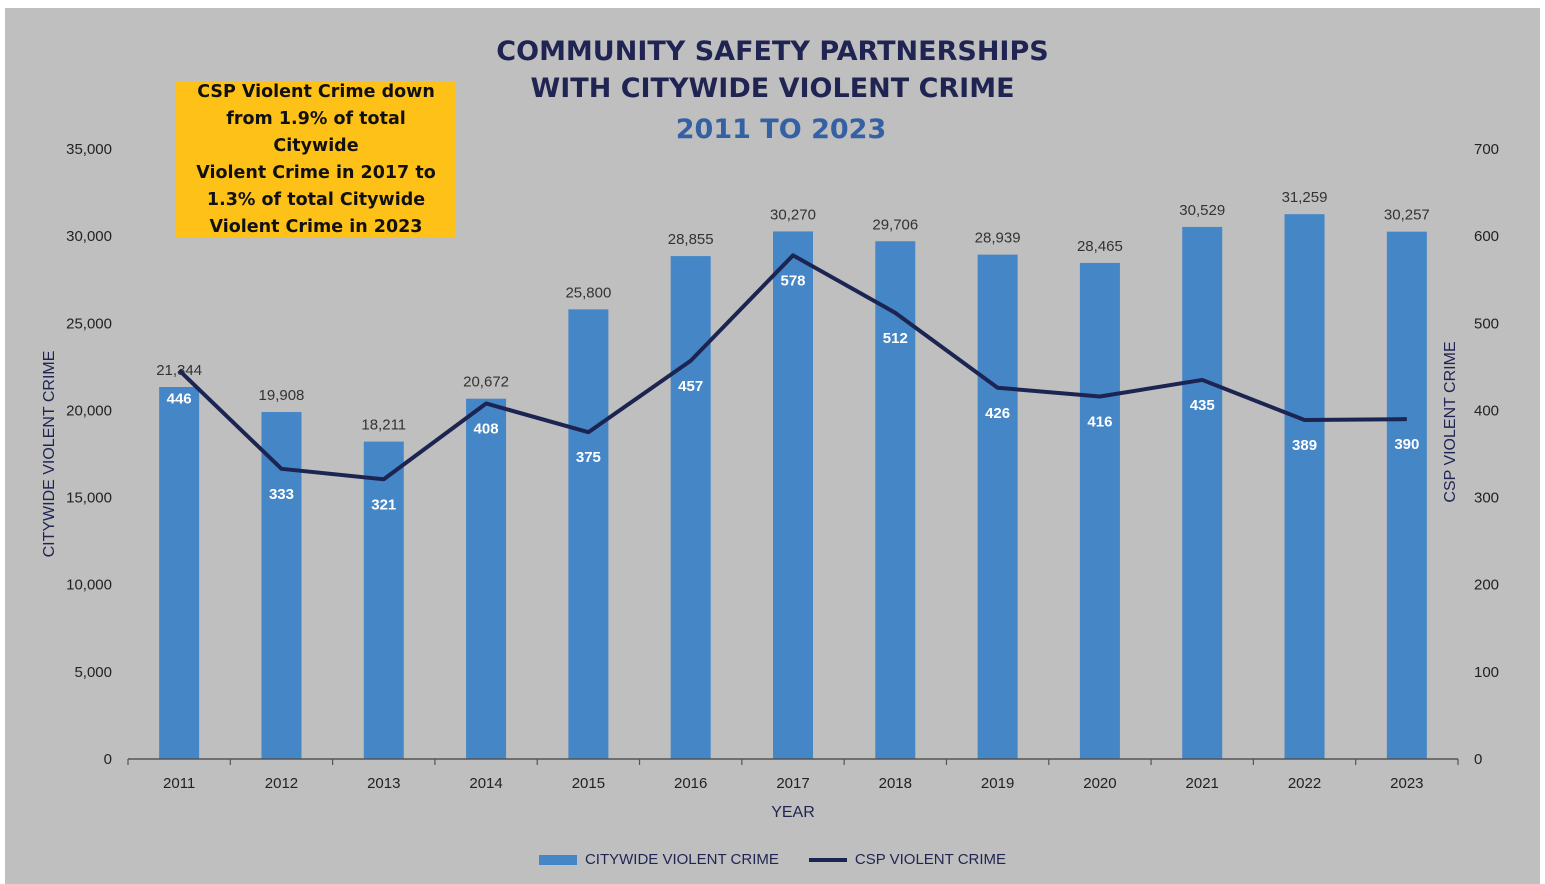  Describe the element at coordinates (997, 783) in the screenshot. I see `x-tick-label: 2019` at that location.